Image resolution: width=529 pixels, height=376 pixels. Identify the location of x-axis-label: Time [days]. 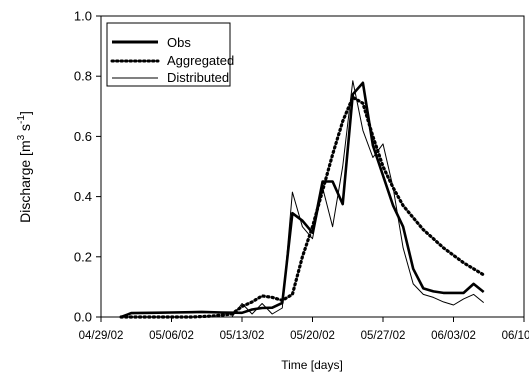
(312, 365).